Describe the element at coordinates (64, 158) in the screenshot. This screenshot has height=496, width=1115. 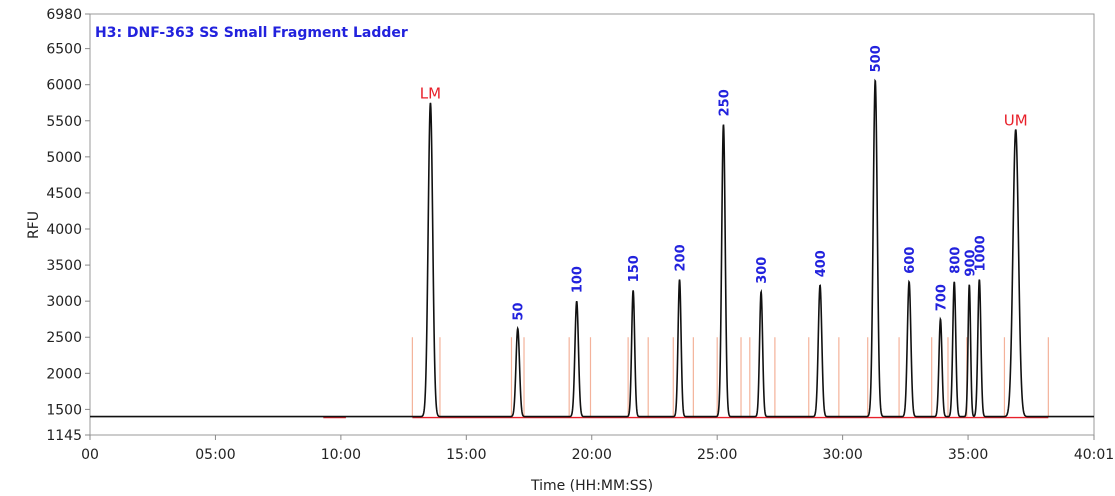
I see `y-tick-label: 5000` at that location.